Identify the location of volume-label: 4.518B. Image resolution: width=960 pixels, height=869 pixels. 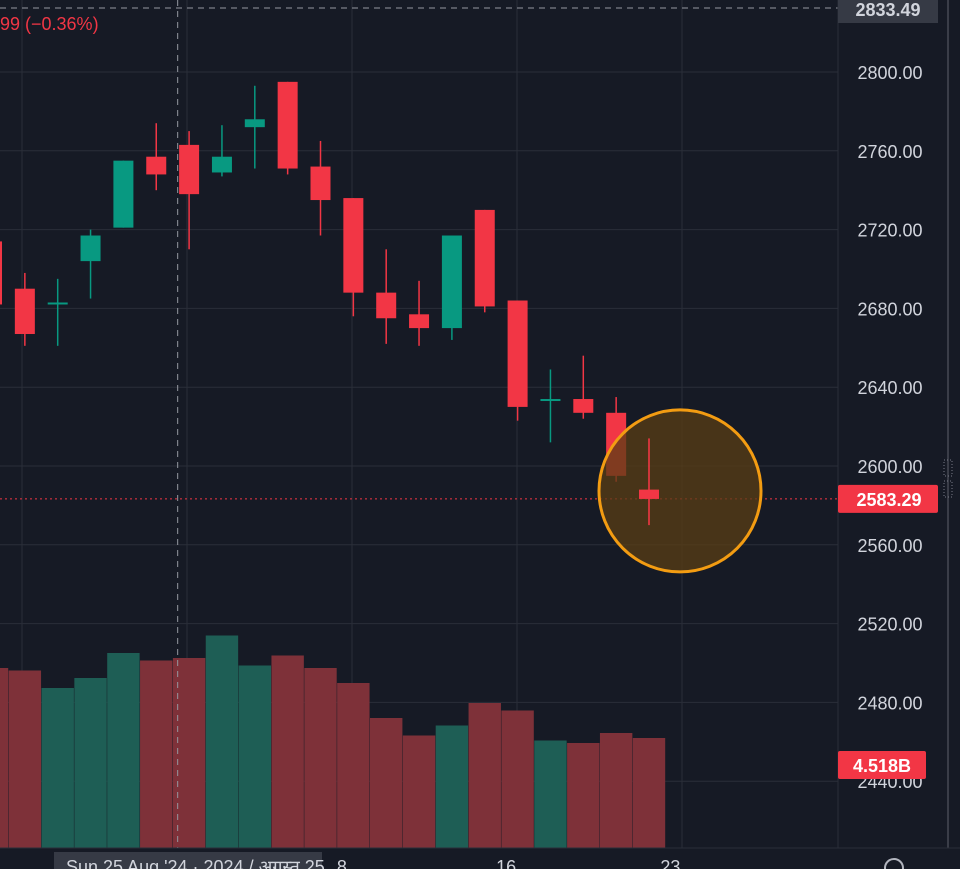
(882, 766).